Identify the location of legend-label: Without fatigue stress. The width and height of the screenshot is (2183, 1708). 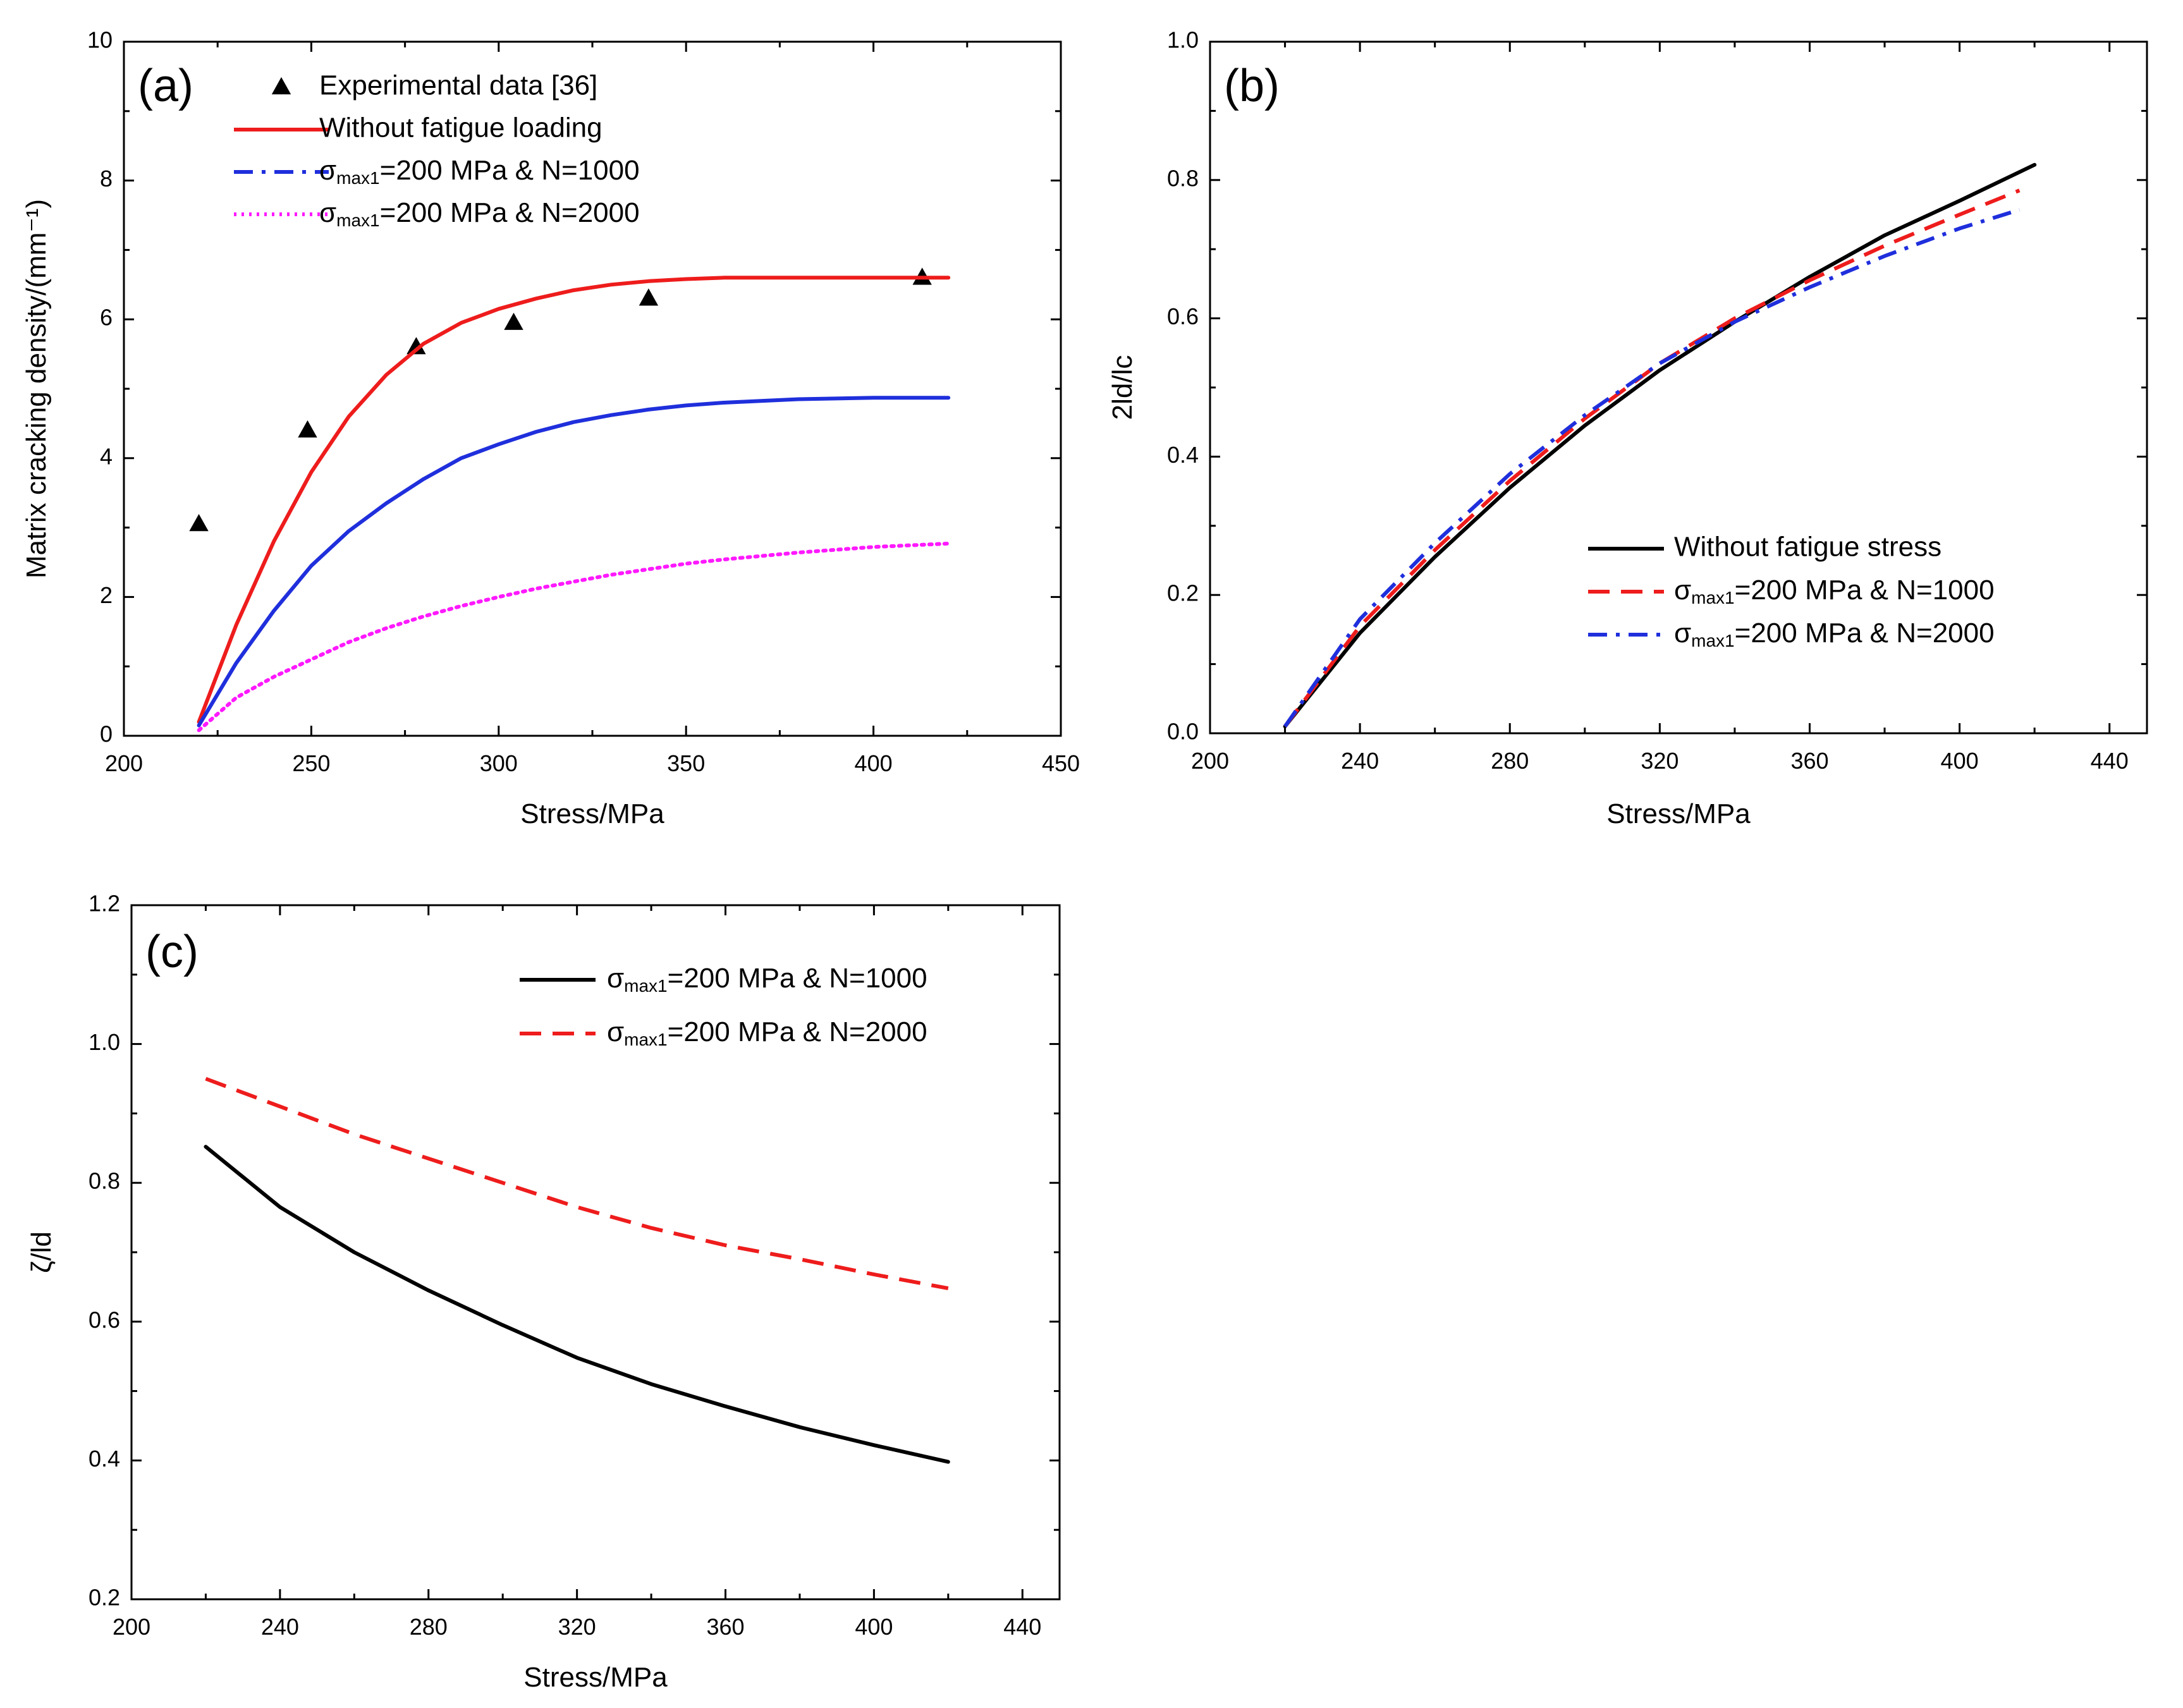
(1808, 548).